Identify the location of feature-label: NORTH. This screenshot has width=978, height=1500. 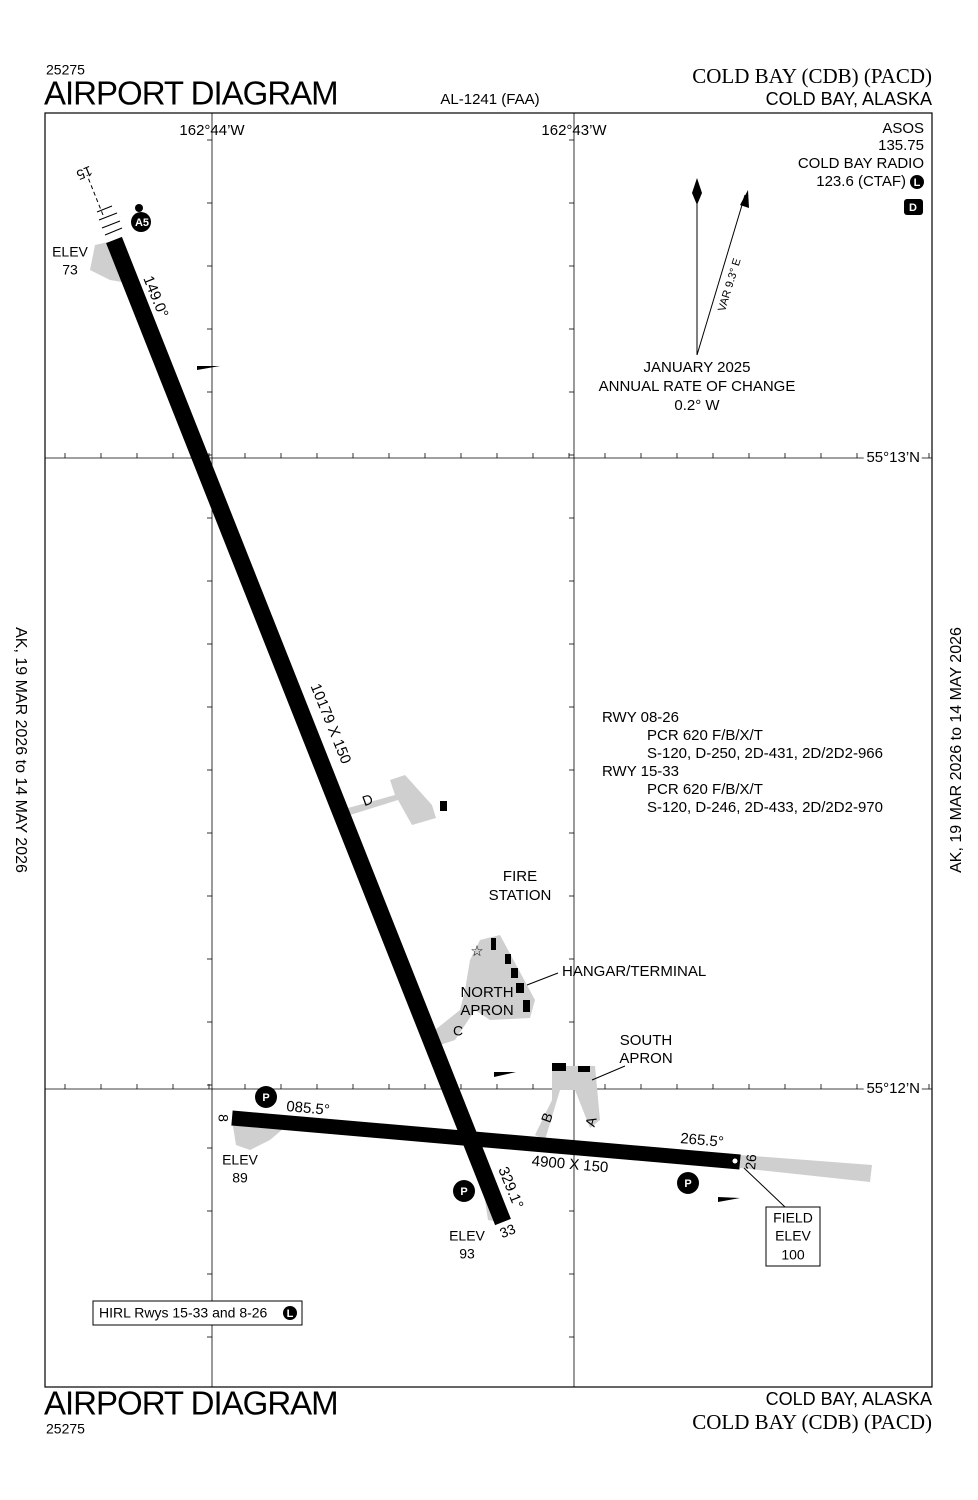
(486, 992).